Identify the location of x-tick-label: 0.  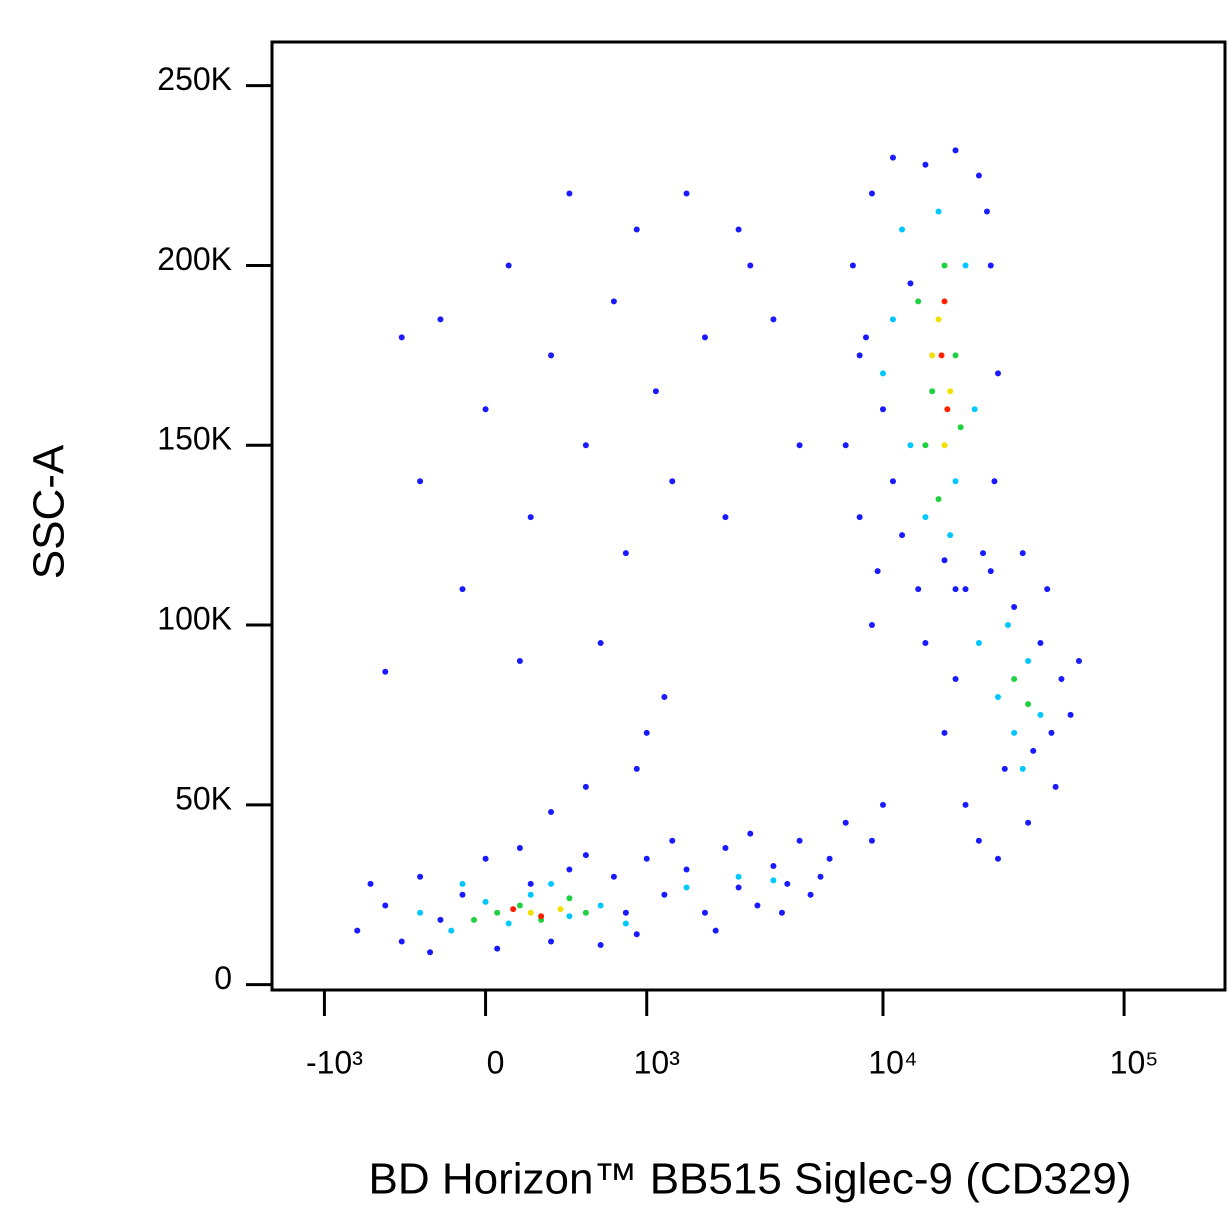
(496, 1062).